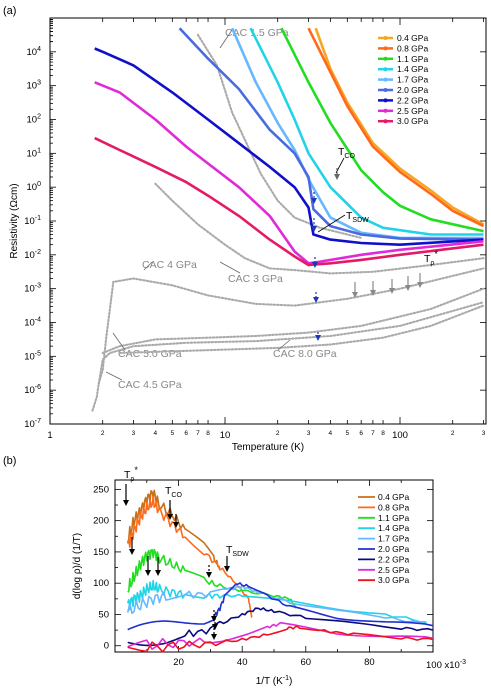 This screenshot has height=694, width=491. What do you see at coordinates (101, 552) in the screenshot?
I see `y-tick-label: 150` at bounding box center [101, 552].